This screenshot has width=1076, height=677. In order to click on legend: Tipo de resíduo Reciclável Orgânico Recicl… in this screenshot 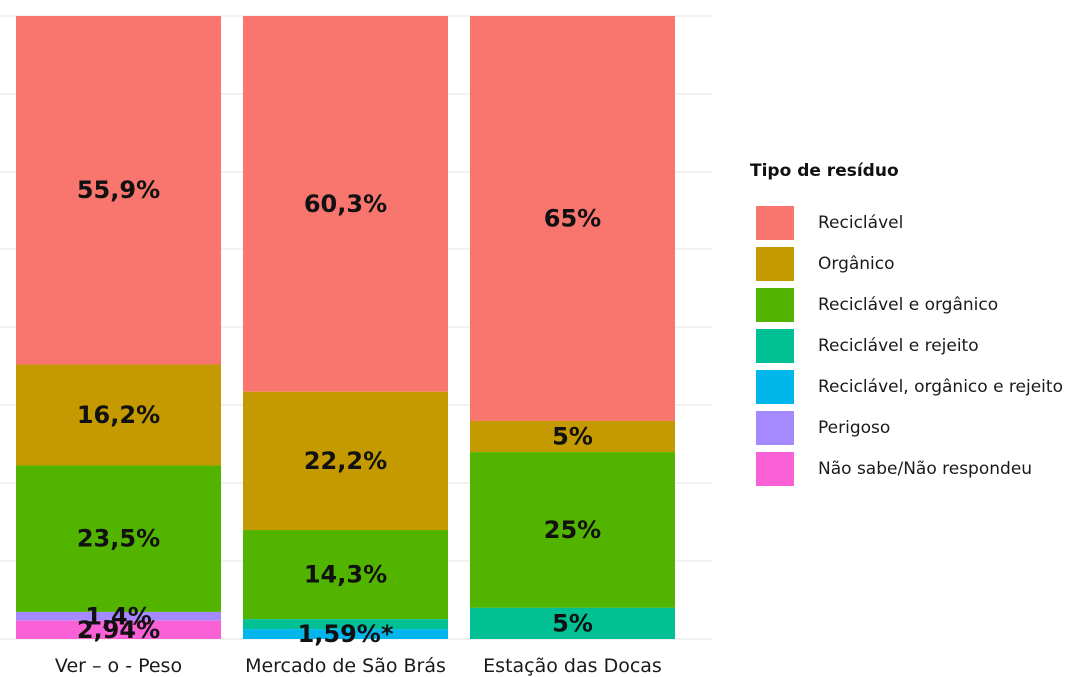, I will do `click(906, 323)`.